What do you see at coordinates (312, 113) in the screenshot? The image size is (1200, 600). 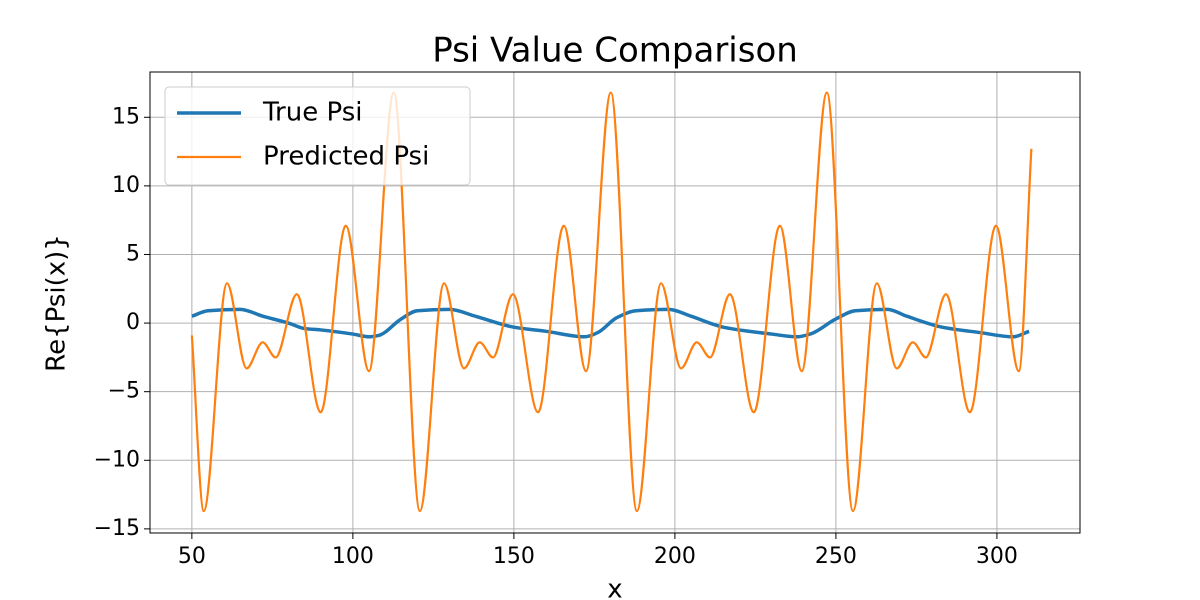 I see `legend-label: True Psi` at bounding box center [312, 113].